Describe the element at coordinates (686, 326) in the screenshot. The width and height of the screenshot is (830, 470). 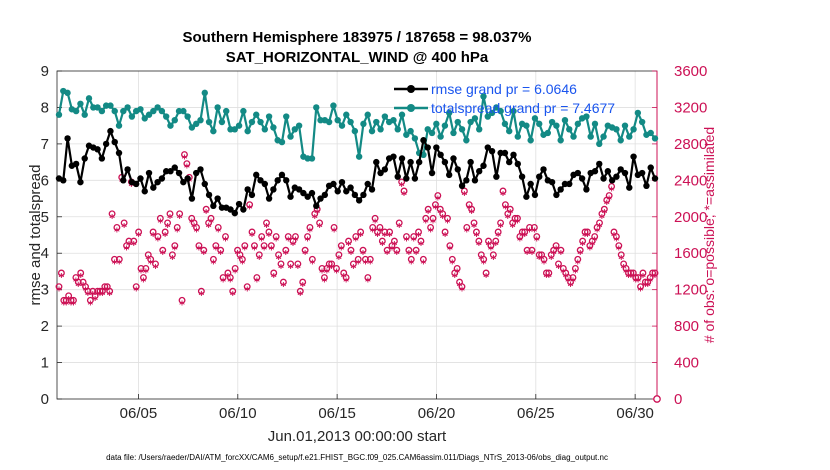
I see `y2-tick-label: 800` at that location.